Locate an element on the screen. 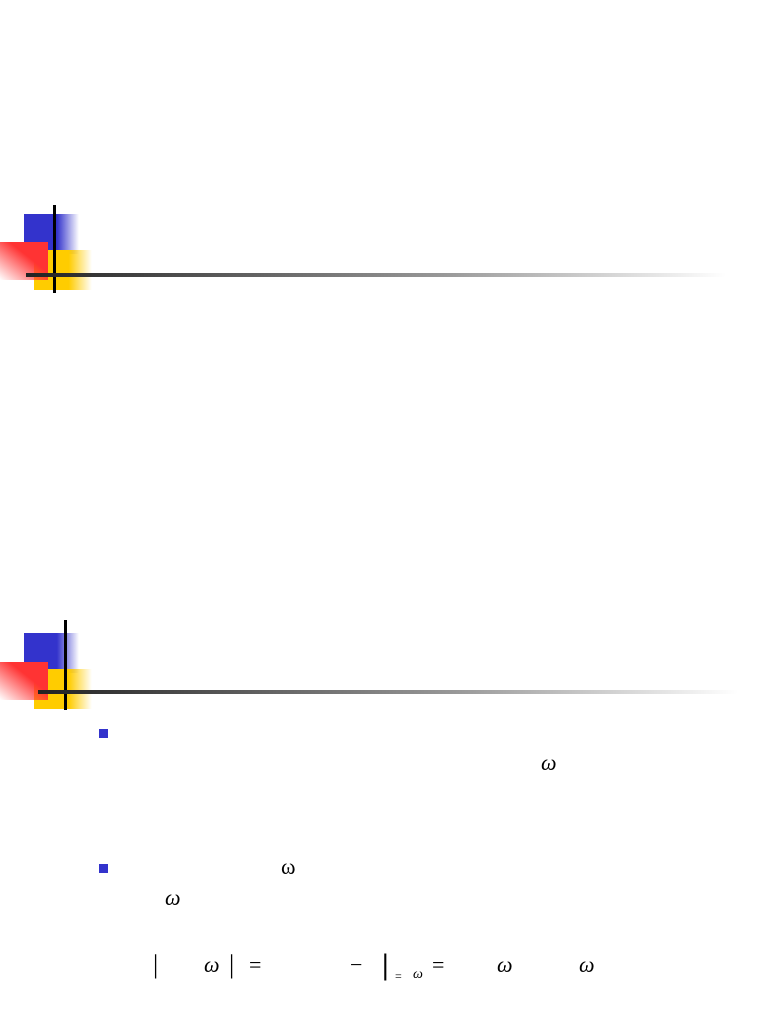 The height and width of the screenshot is (1024, 768). eq-token: − is located at coordinates (356, 964).